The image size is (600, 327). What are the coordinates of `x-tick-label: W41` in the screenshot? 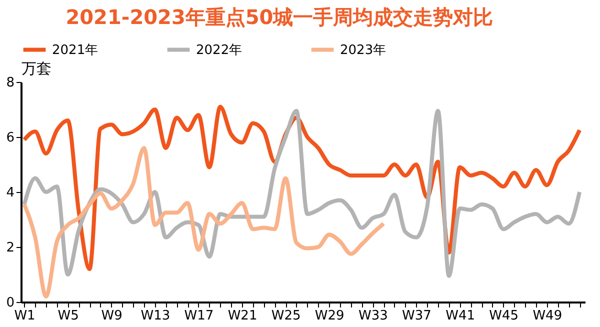 It's located at (460, 316).